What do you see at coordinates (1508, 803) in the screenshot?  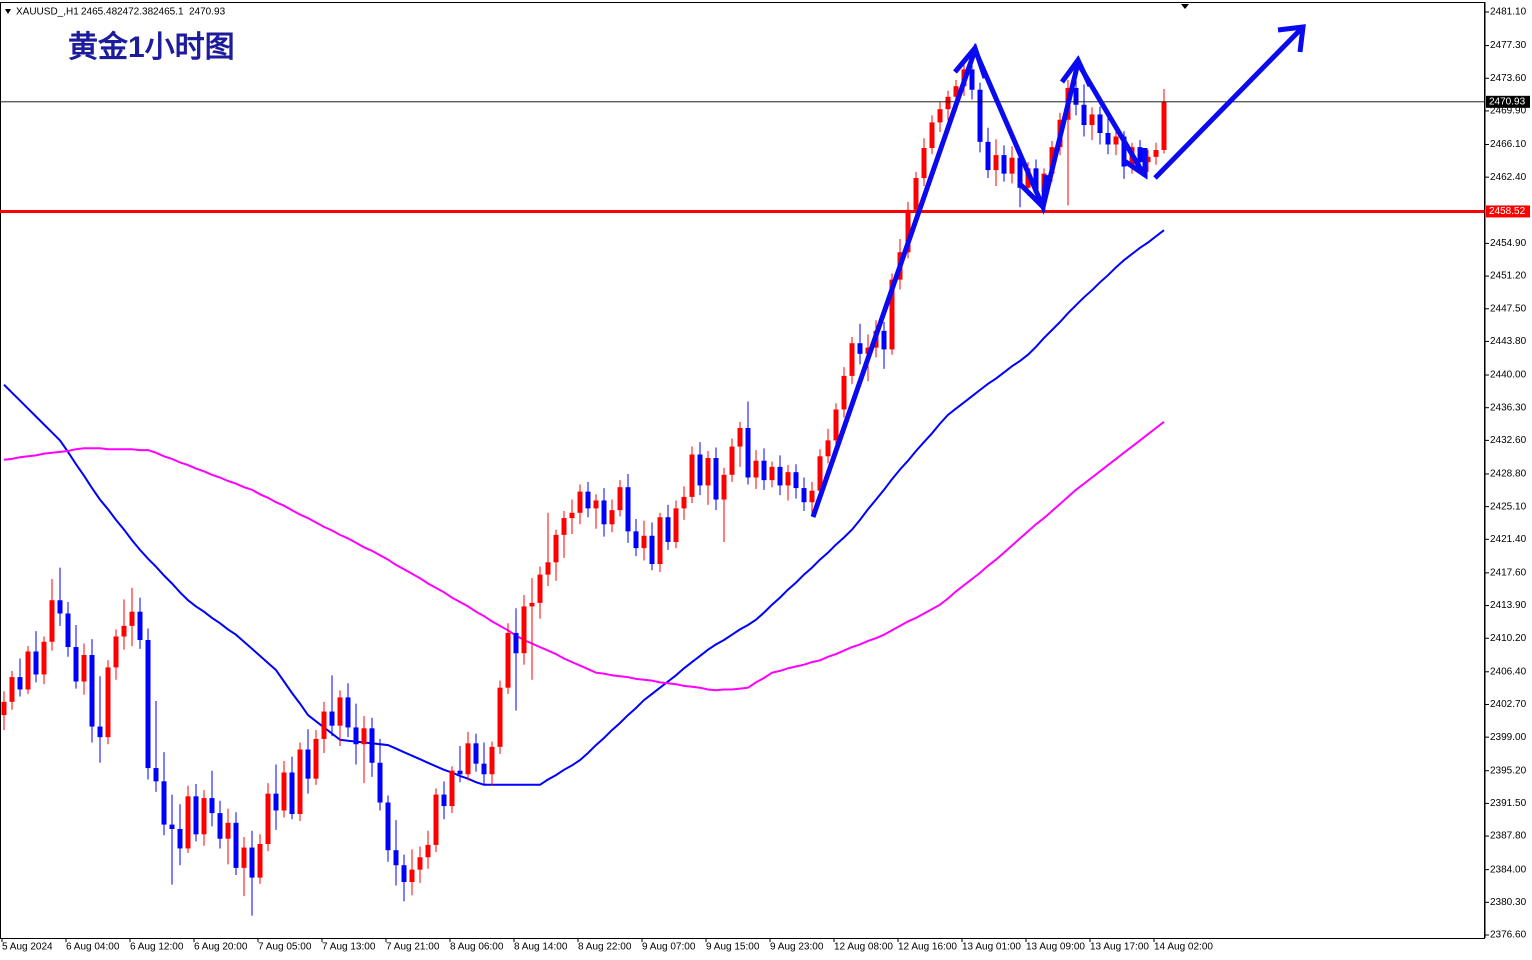 I see `y-tick-label: 2391.50` at bounding box center [1508, 803].